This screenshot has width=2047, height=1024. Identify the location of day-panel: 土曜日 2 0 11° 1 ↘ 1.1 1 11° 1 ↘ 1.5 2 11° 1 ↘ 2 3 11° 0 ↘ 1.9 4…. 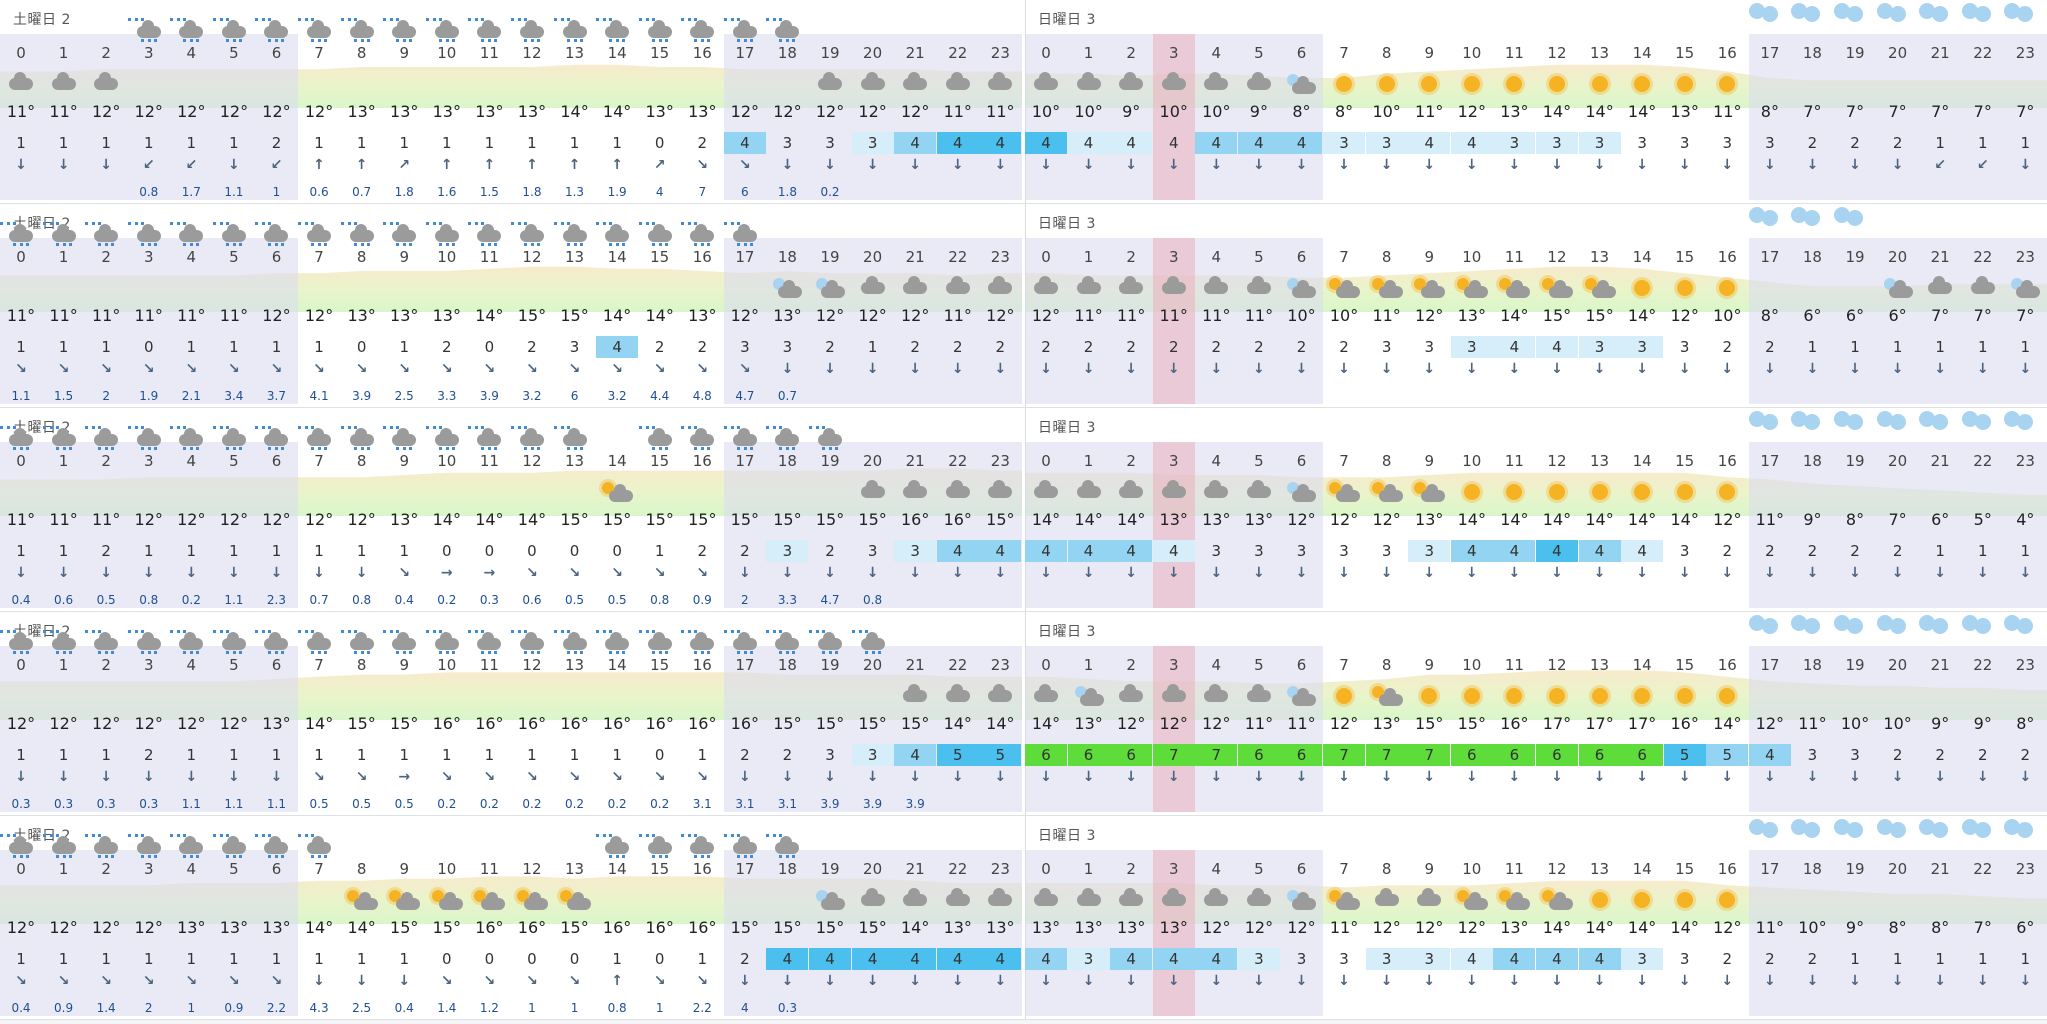
(511, 306).